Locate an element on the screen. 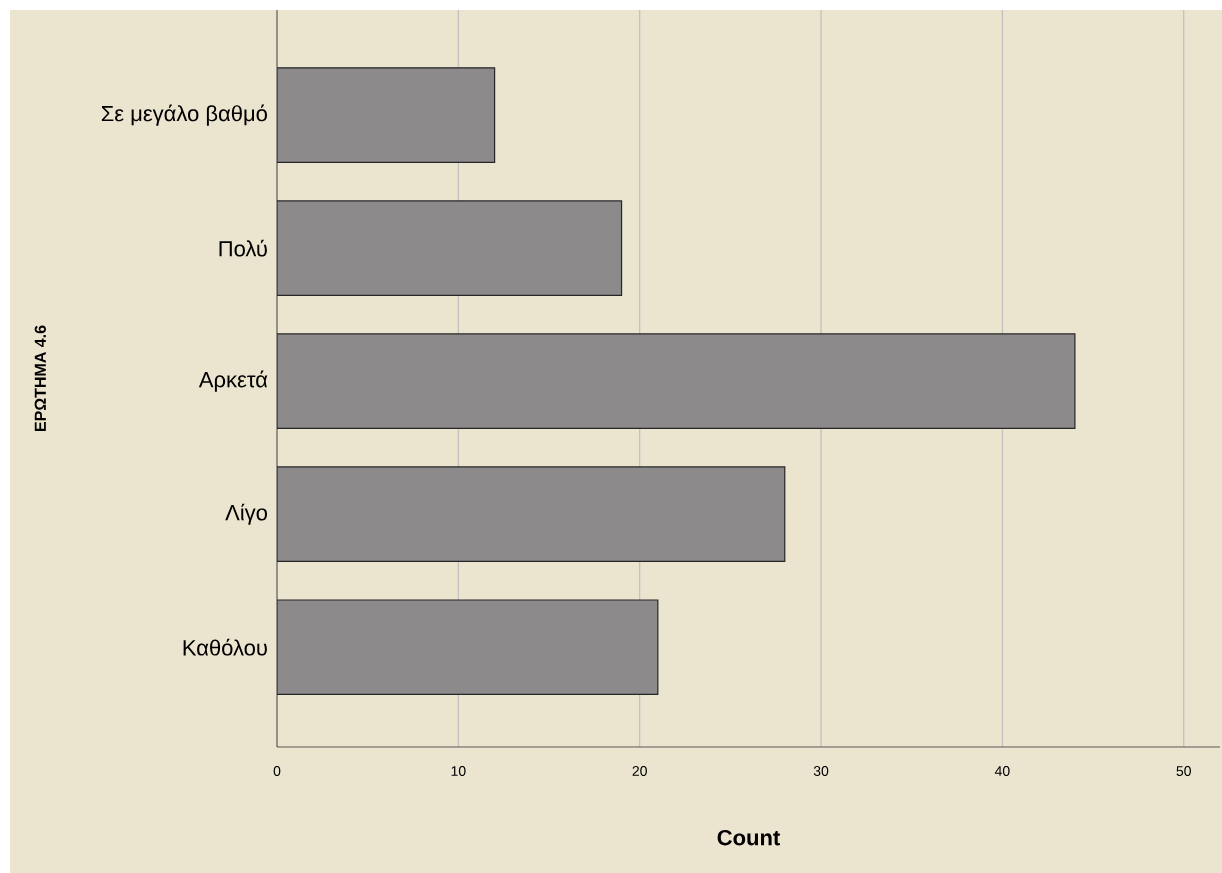  x-tick-label: 40 is located at coordinates (1002, 771).